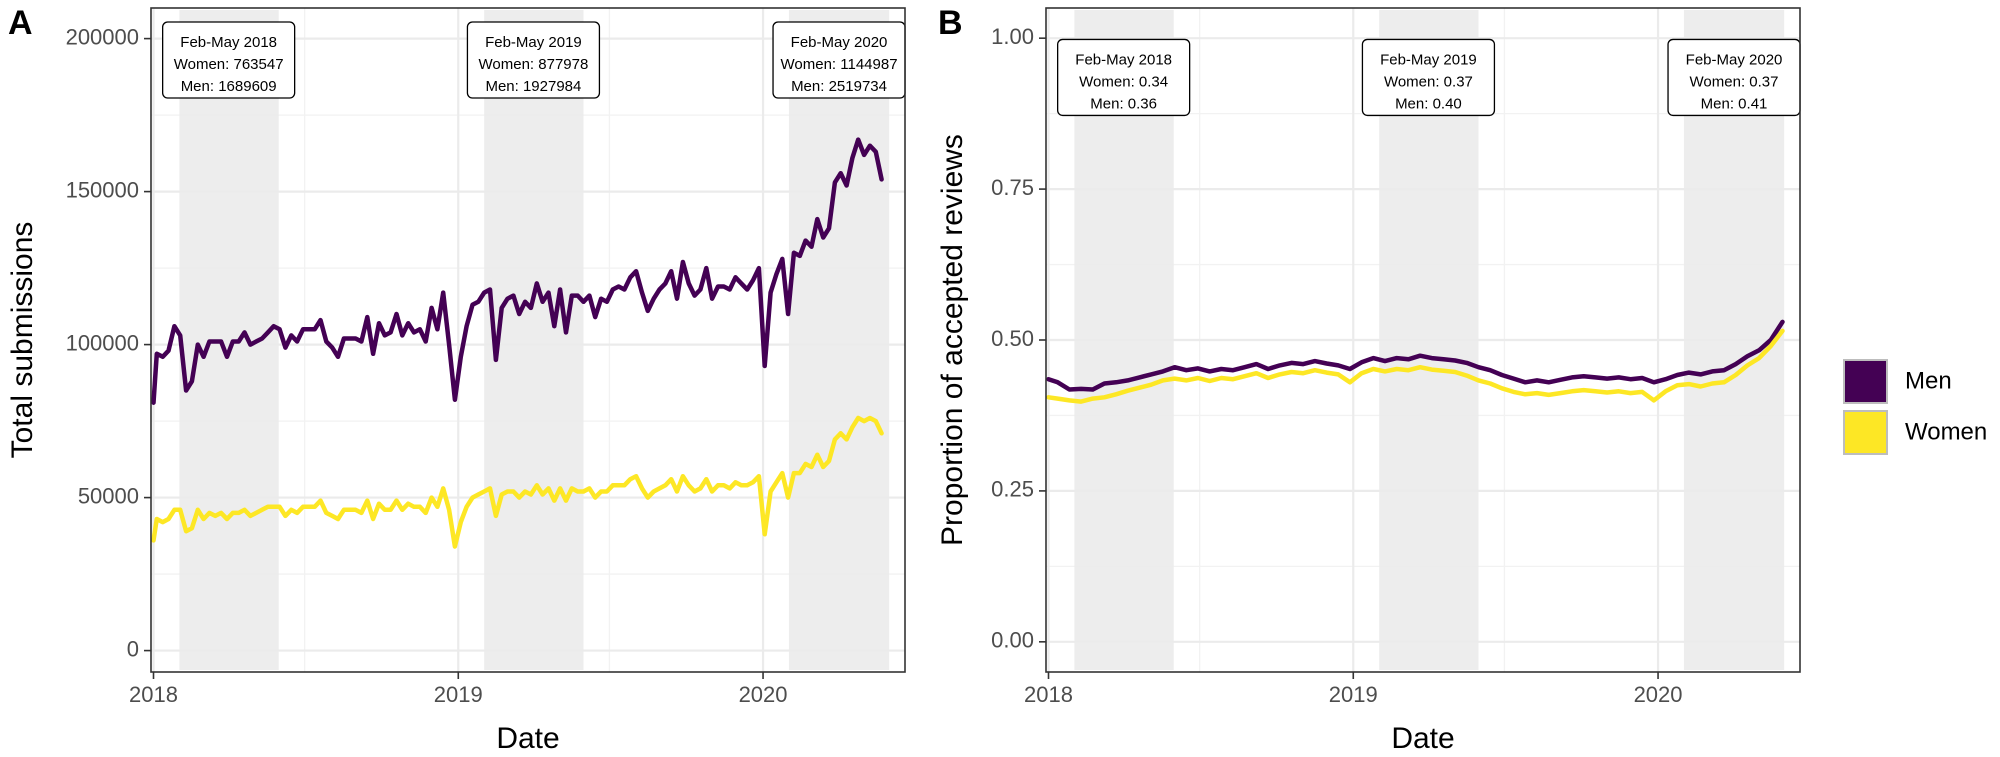 The image size is (2000, 757). Describe the element at coordinates (1012, 338) in the screenshot. I see `y-tick-label: 0.50` at that location.